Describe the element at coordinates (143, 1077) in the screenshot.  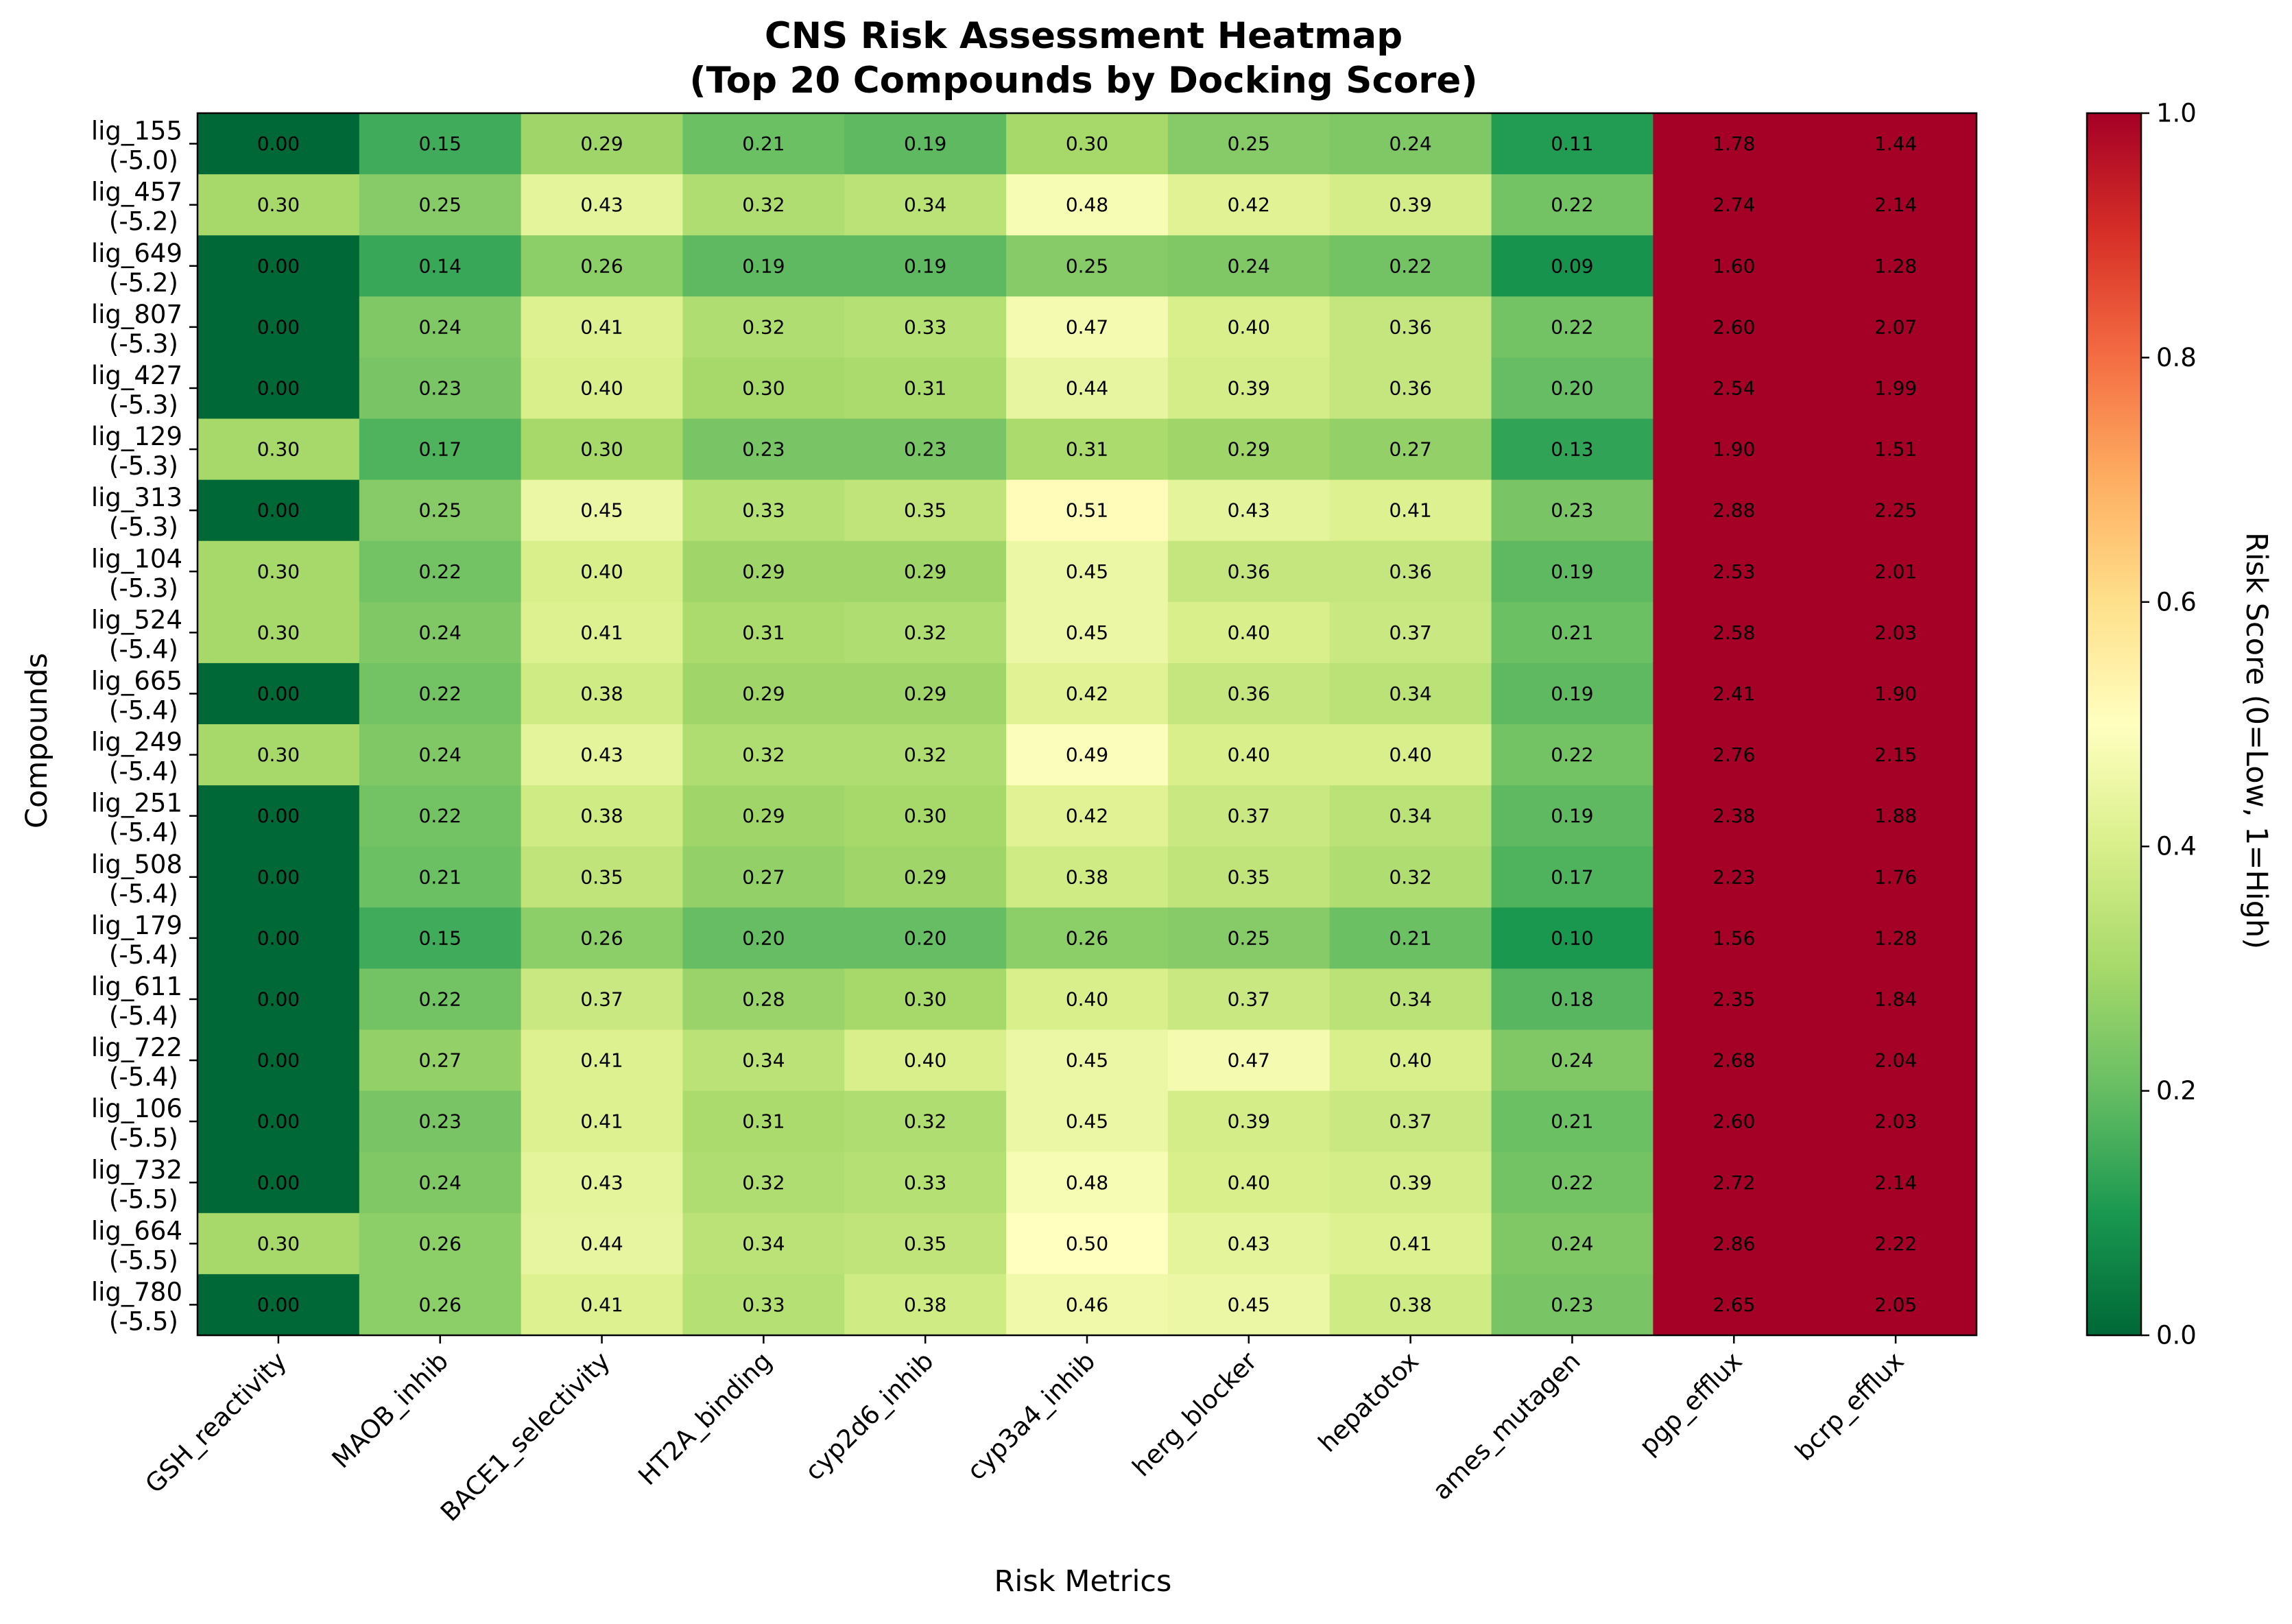
I see `y-tick-docking-score: (-5.4)` at that location.